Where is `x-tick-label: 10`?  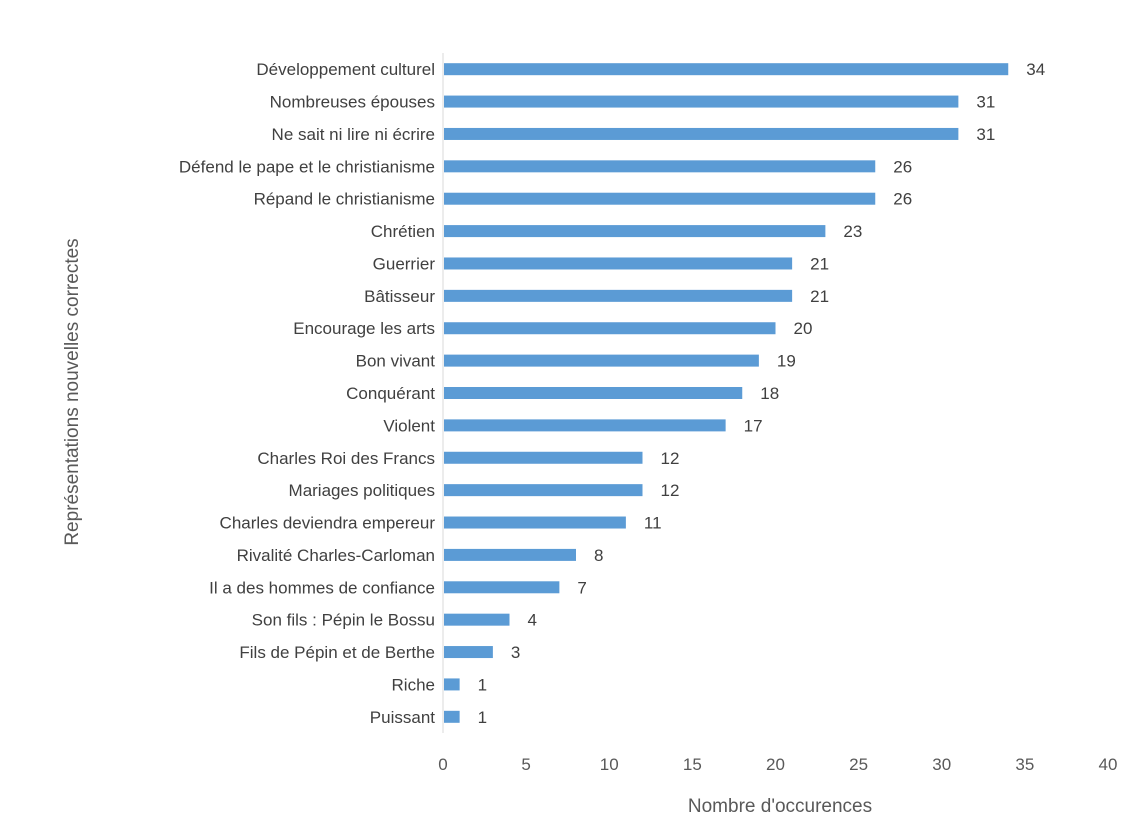
x-tick-label: 10 is located at coordinates (609, 764).